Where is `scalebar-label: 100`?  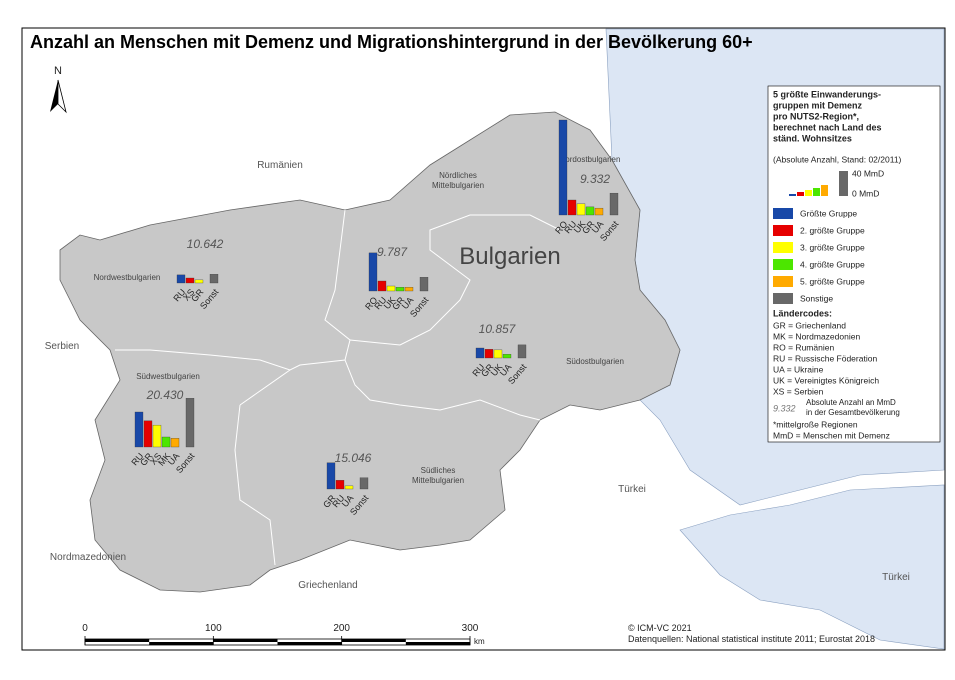 scalebar-label: 100 is located at coordinates (213, 628).